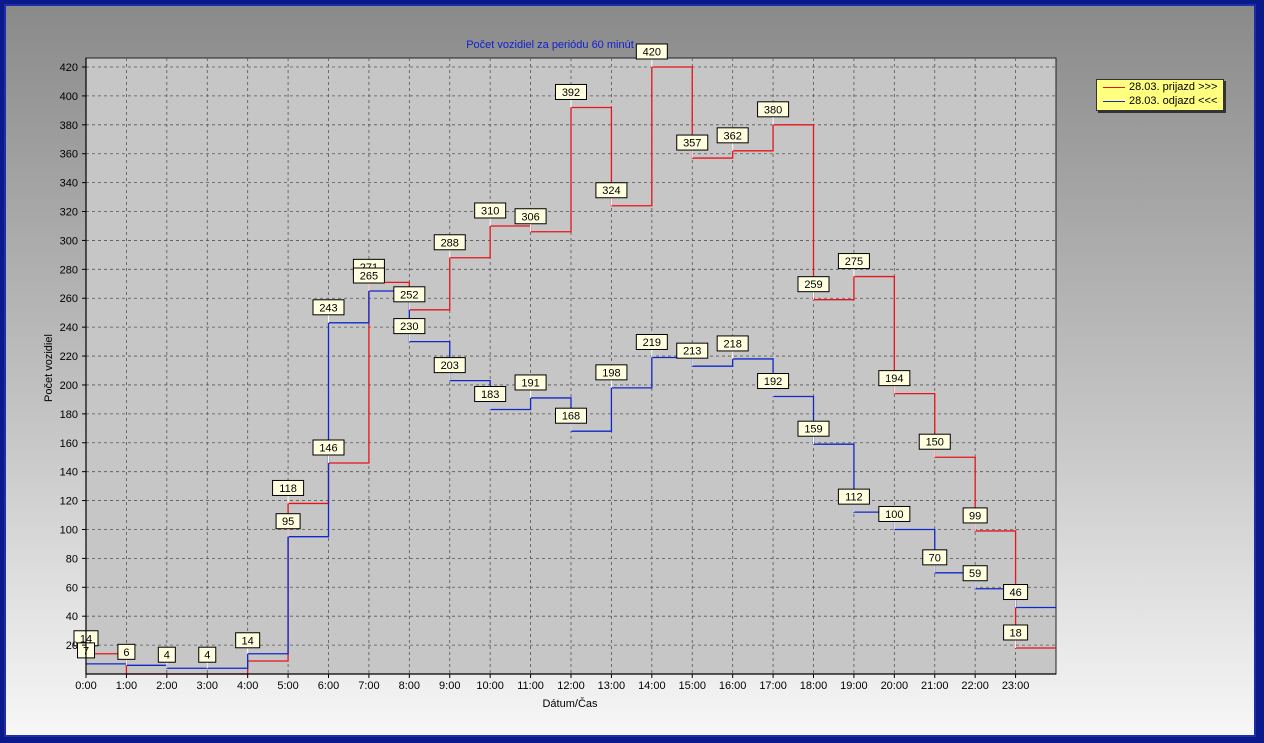 This screenshot has height=743, width=1264. I want to click on data-label: 14, so click(248, 643).